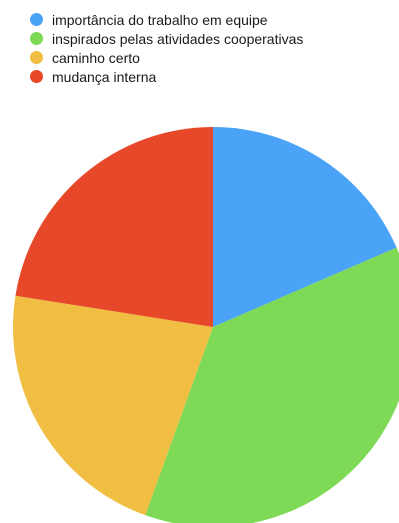  I want to click on legend-item: mudança interna, so click(166, 76).